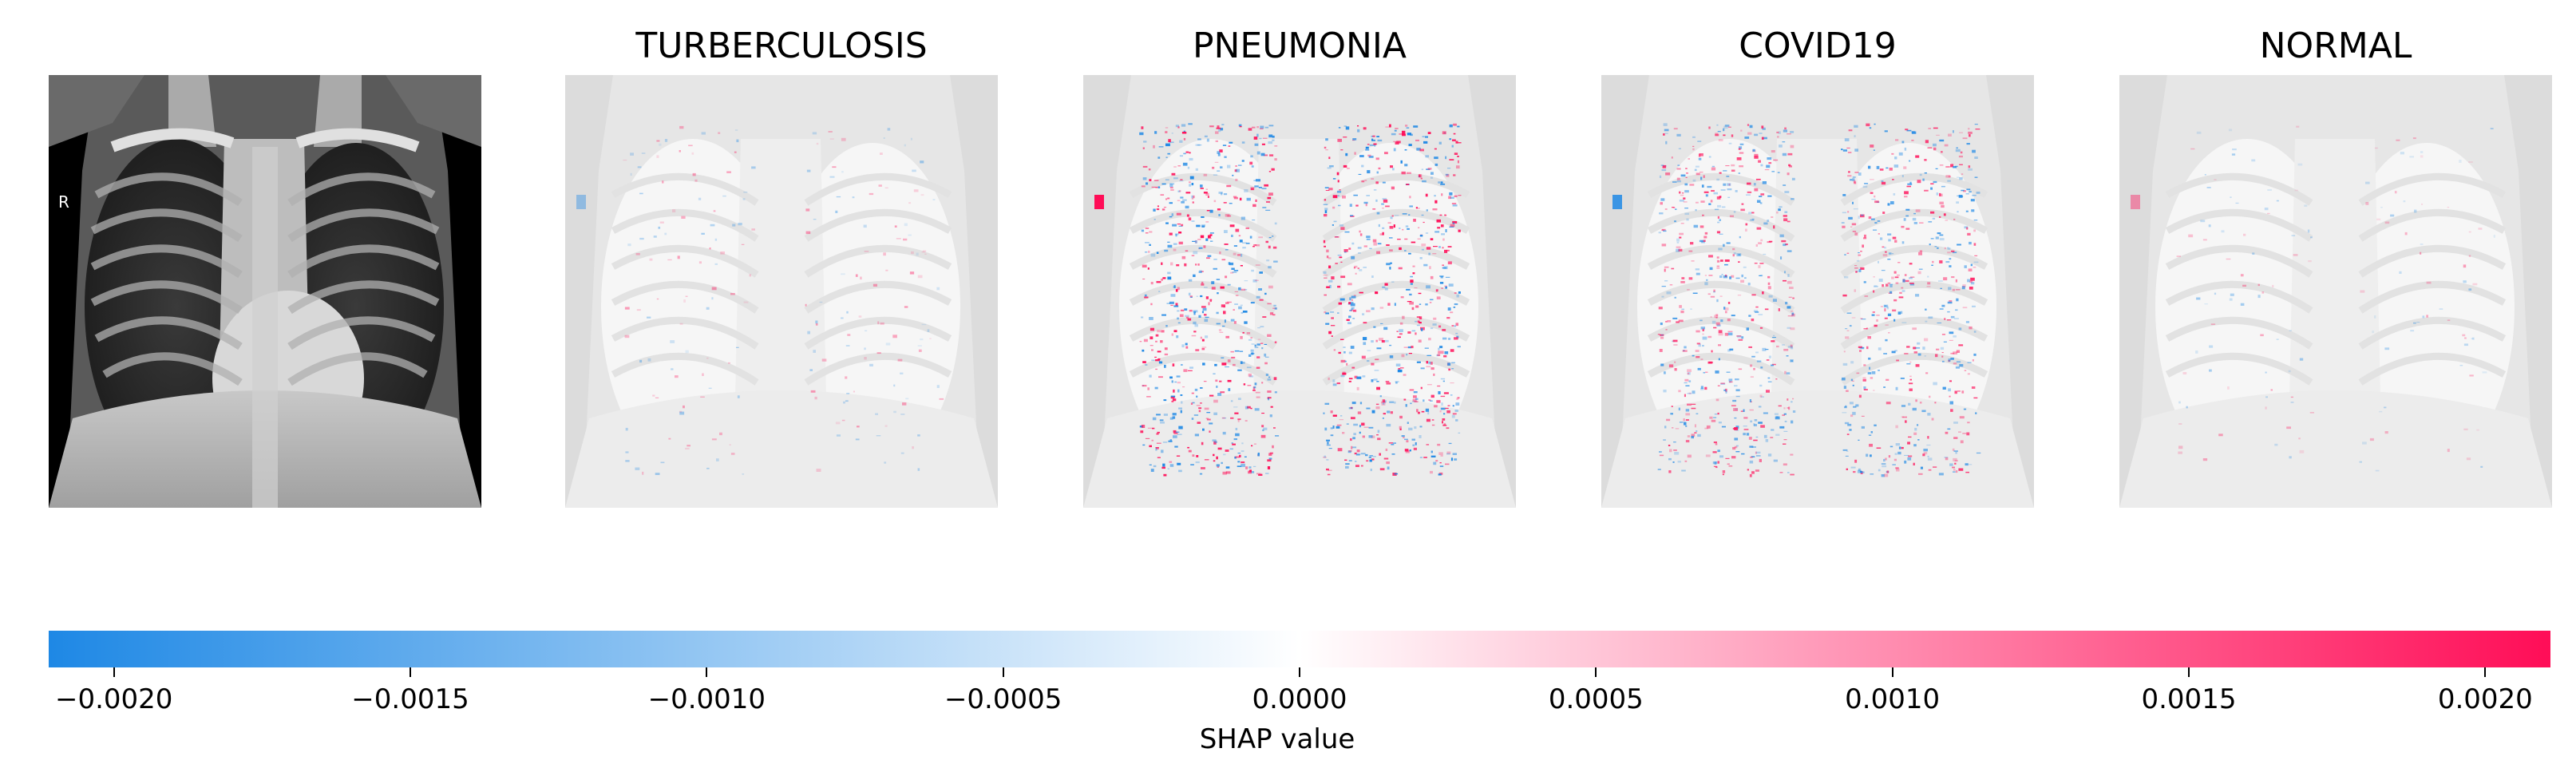 This screenshot has width=2576, height=780. I want to click on xray-original-image: R, so click(265, 291).